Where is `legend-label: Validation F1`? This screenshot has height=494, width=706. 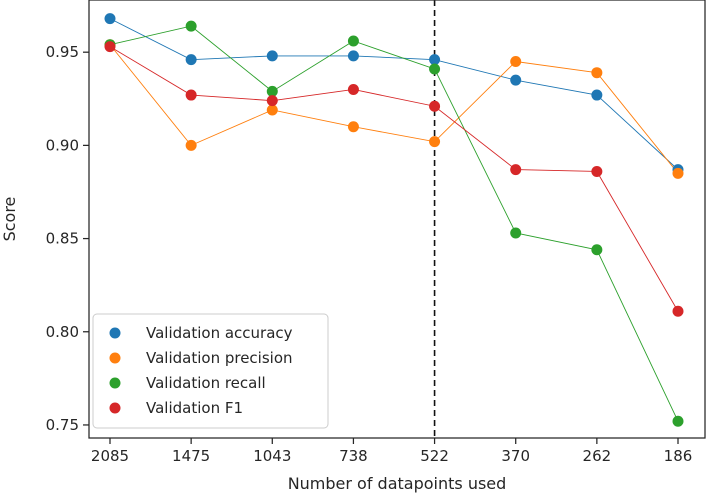
legend-label: Validation F1 is located at coordinates (194, 408).